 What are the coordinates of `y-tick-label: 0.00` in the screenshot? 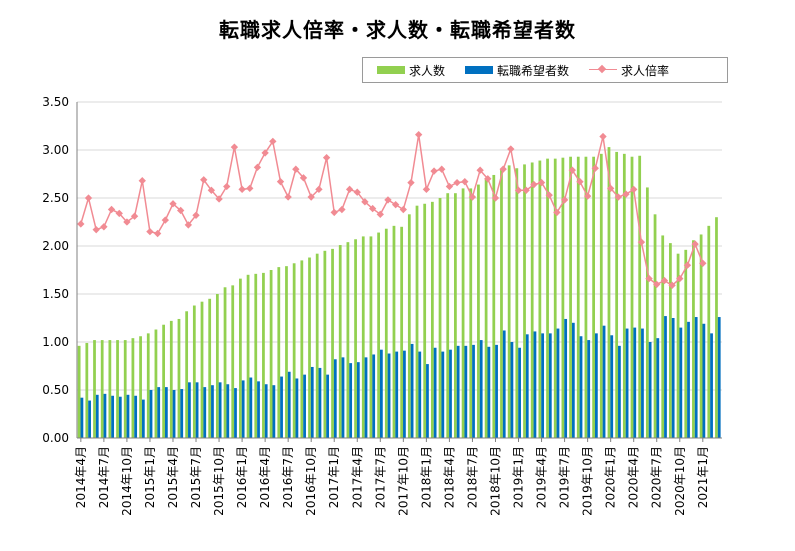 It's located at (55, 438).